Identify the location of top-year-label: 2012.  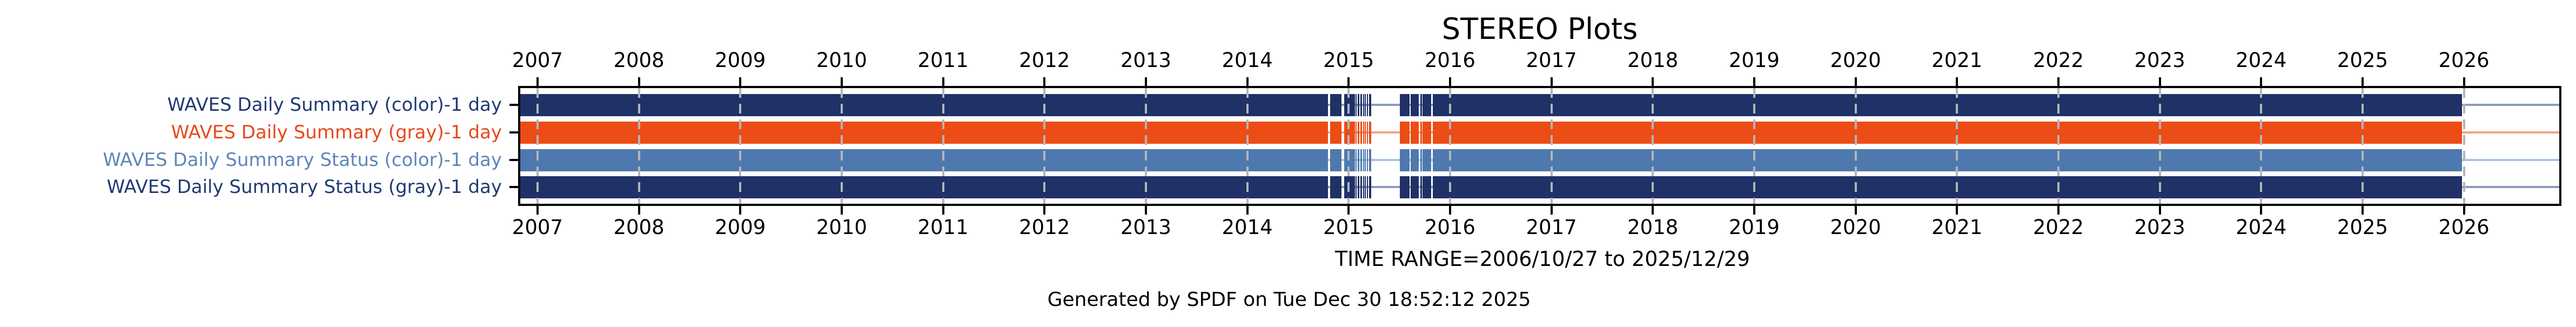
(1044, 60).